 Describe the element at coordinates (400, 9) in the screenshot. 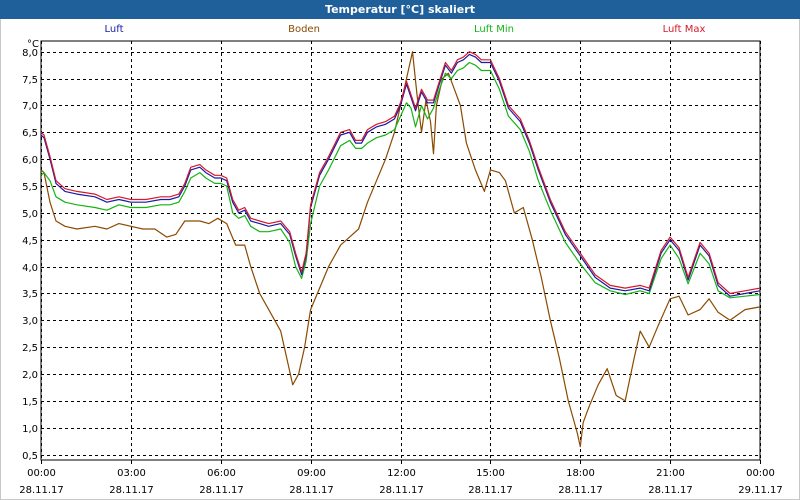

I see `window-title: Temperatur [°C] skaliert` at that location.